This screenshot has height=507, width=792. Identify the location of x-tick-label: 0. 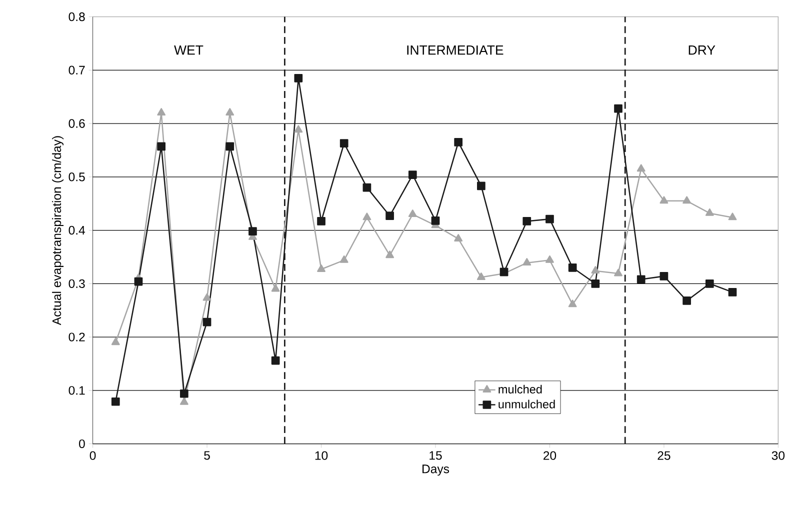
(93, 455).